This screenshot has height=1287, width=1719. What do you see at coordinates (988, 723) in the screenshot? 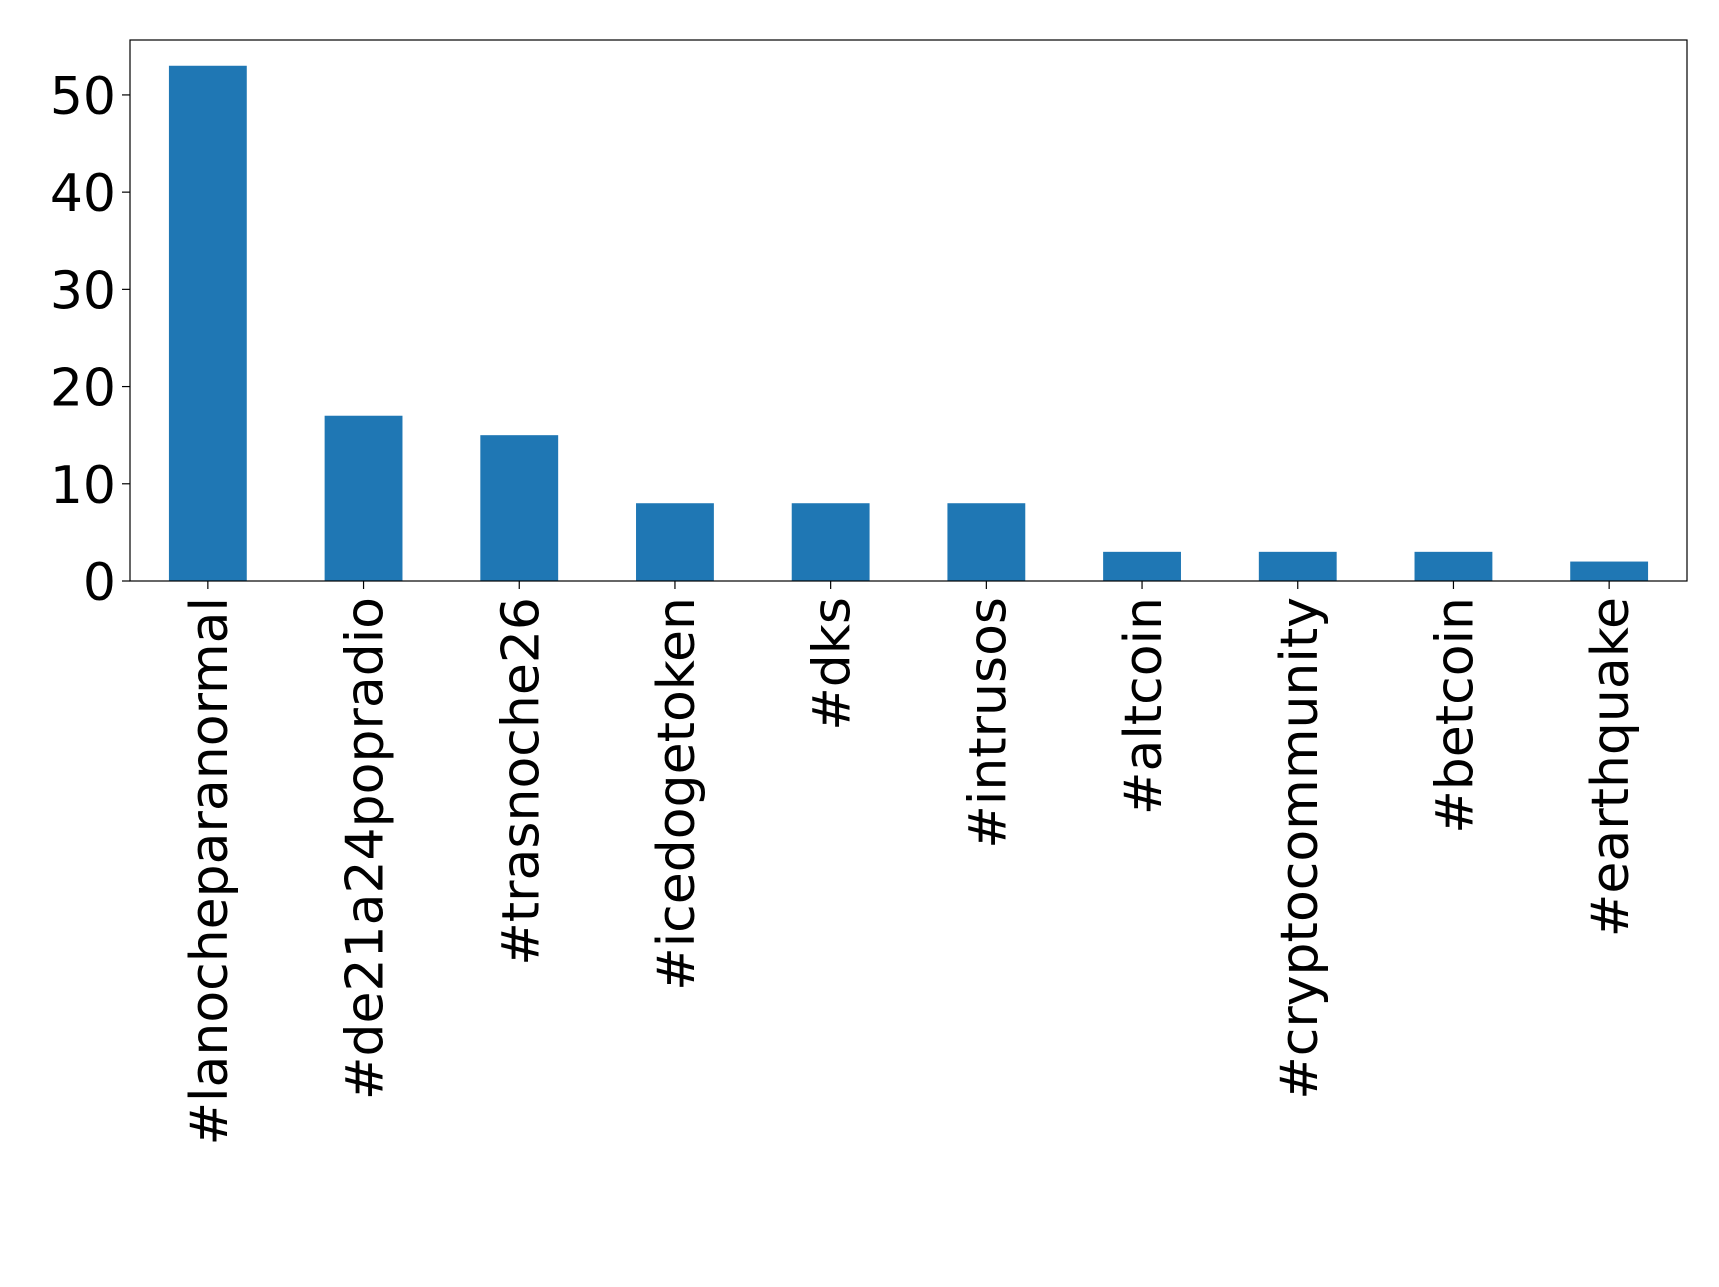
I see `x-tick-label: #intrusos` at bounding box center [988, 723].